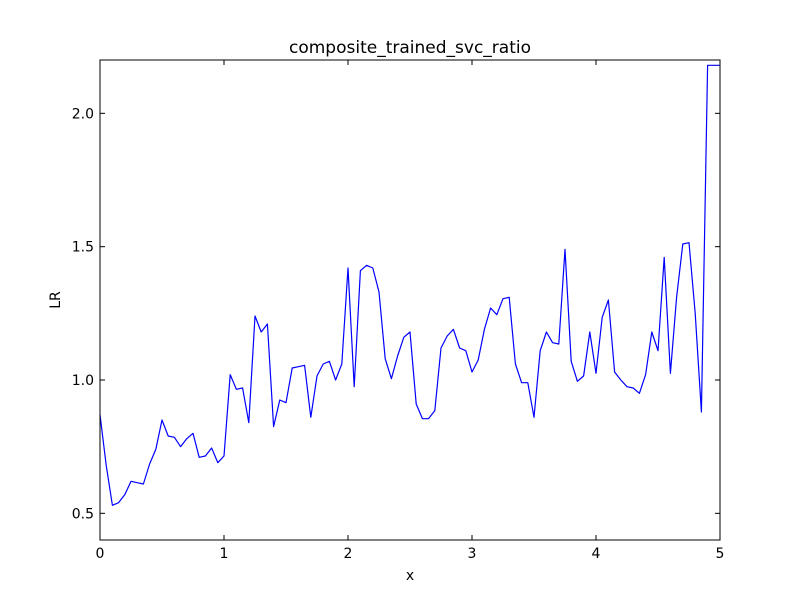 The image size is (800, 600). What do you see at coordinates (348, 554) in the screenshot?
I see `x-tick-label: 2` at bounding box center [348, 554].